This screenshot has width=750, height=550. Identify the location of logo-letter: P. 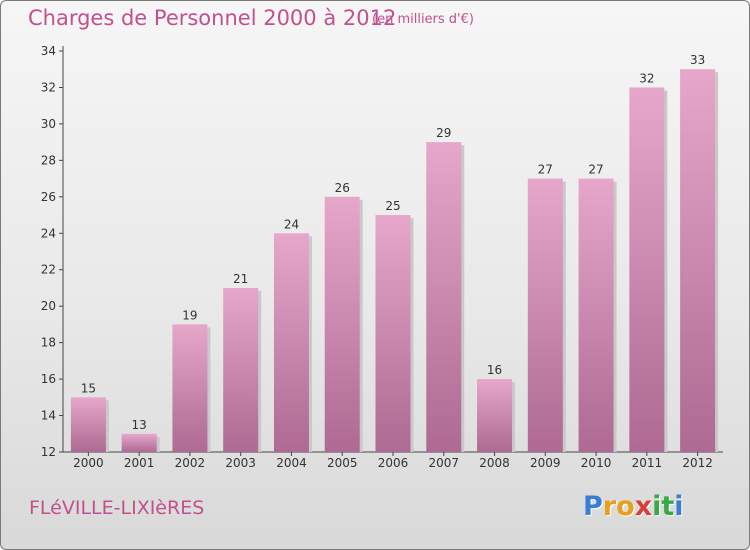
(593, 506).